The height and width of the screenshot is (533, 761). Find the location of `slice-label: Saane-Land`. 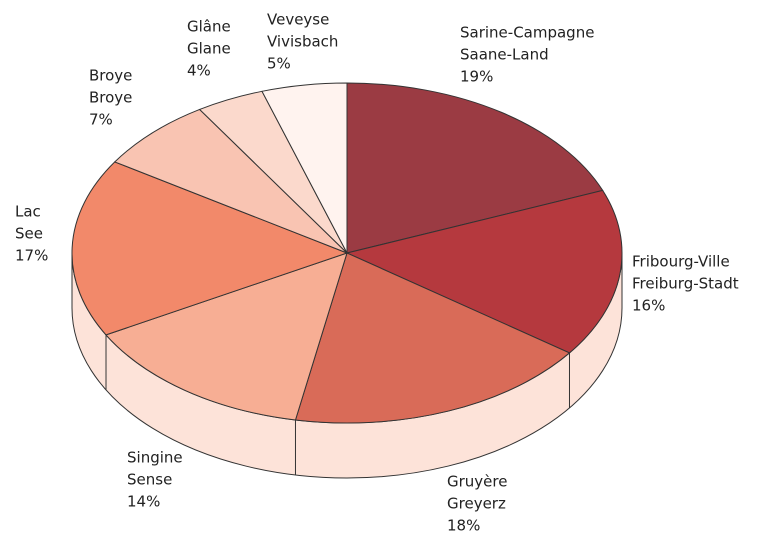

slice-label: Saane-Land is located at coordinates (504, 55).